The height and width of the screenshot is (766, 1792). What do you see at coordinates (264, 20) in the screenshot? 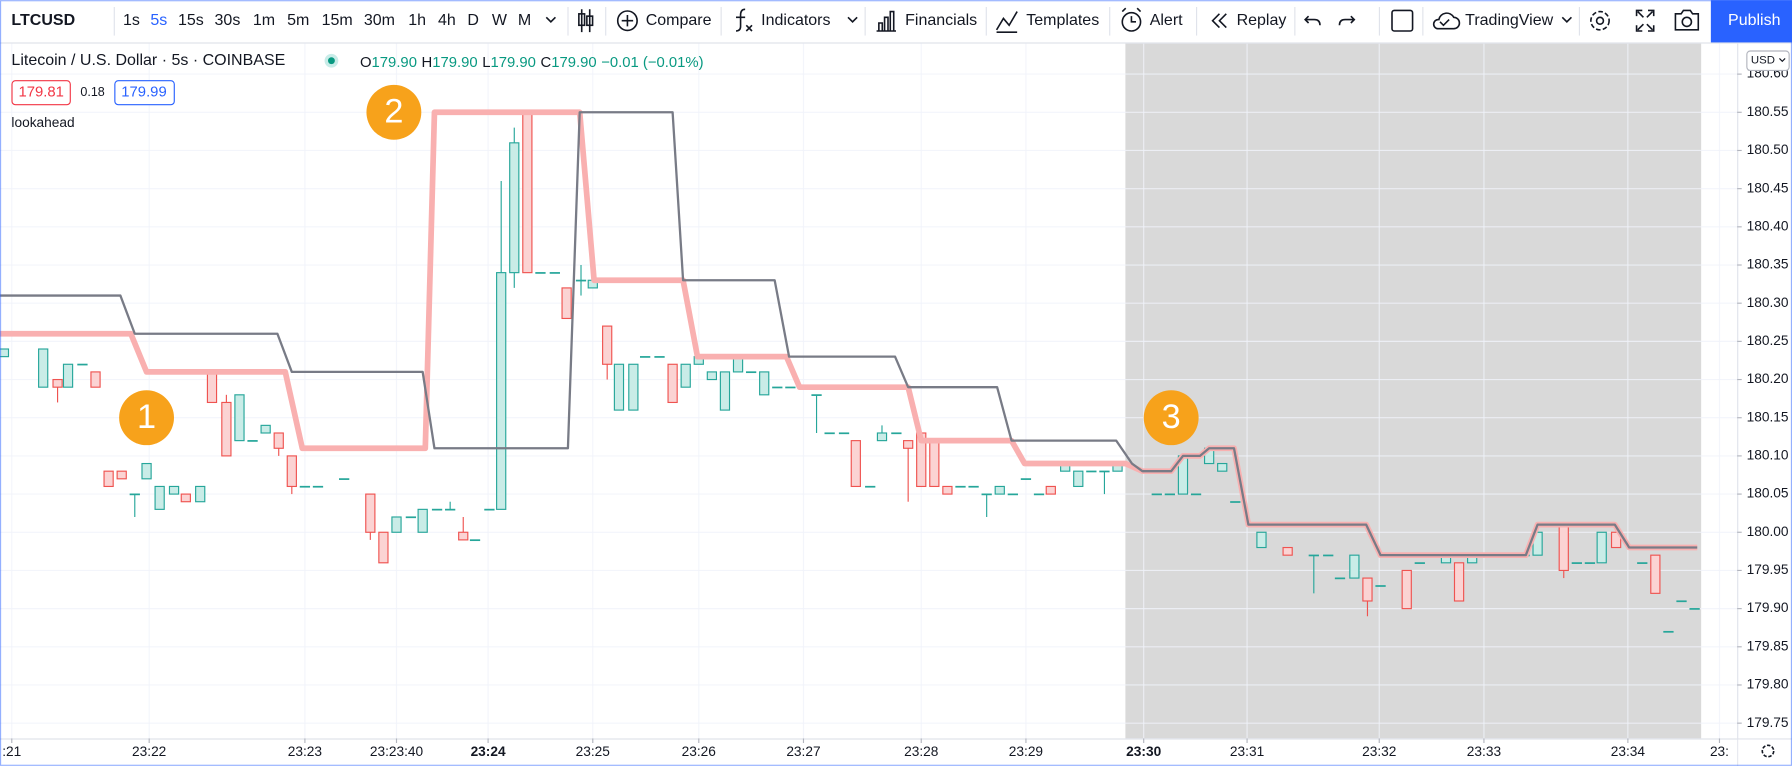
I see `interval-button: 1m` at bounding box center [264, 20].